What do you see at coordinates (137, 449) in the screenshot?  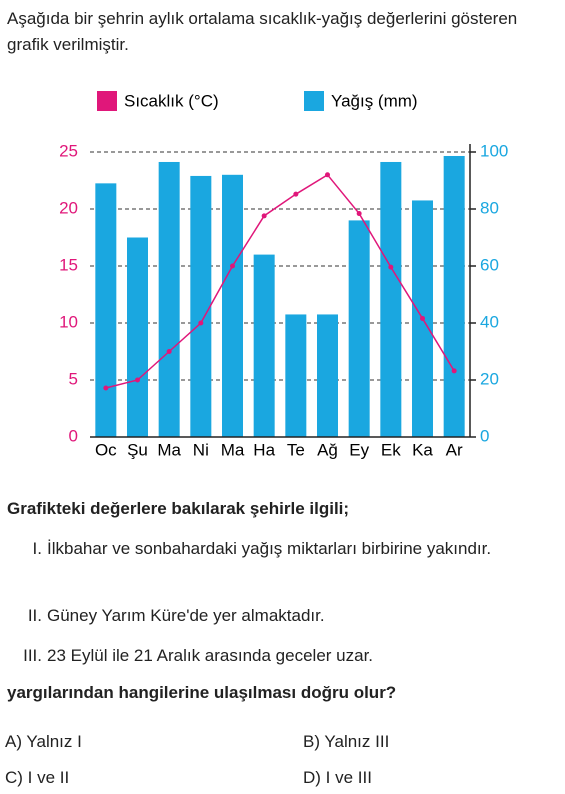 I see `x-tick-label: Şu` at bounding box center [137, 449].